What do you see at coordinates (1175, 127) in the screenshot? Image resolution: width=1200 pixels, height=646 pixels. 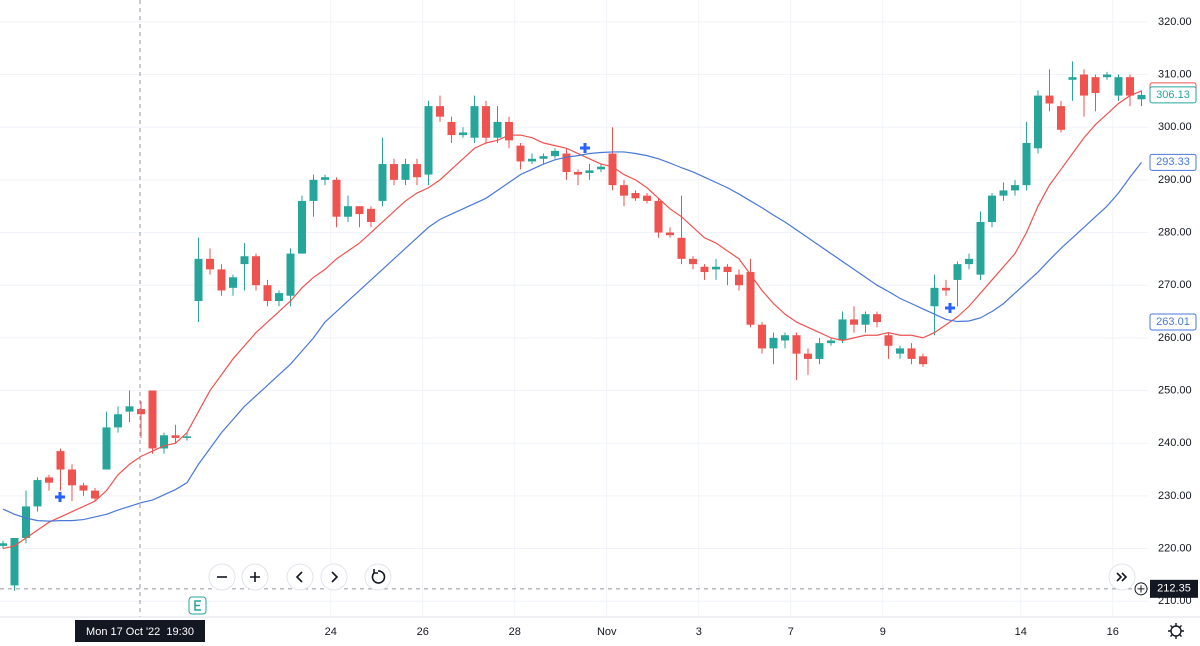 I see `y-tick-label: 300.00` at bounding box center [1175, 127].